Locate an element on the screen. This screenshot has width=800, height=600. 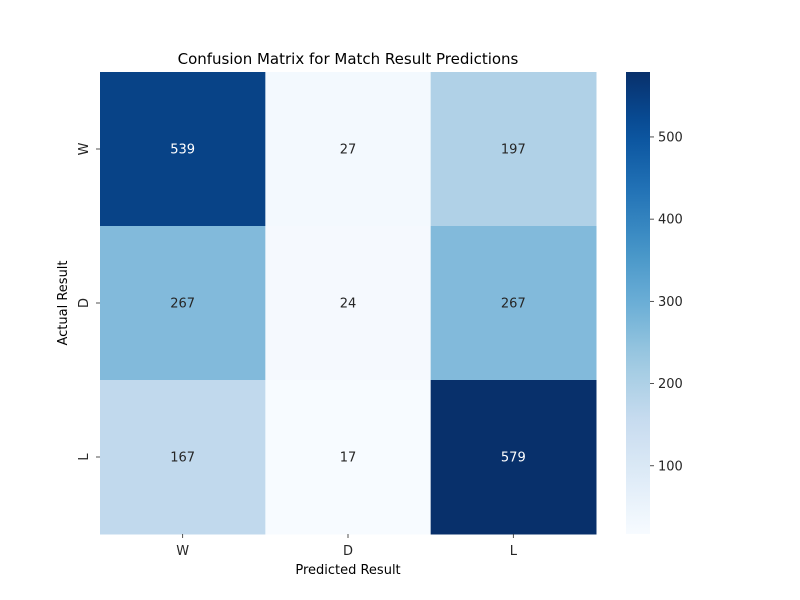
cell-value-label: 579 is located at coordinates (513, 458).